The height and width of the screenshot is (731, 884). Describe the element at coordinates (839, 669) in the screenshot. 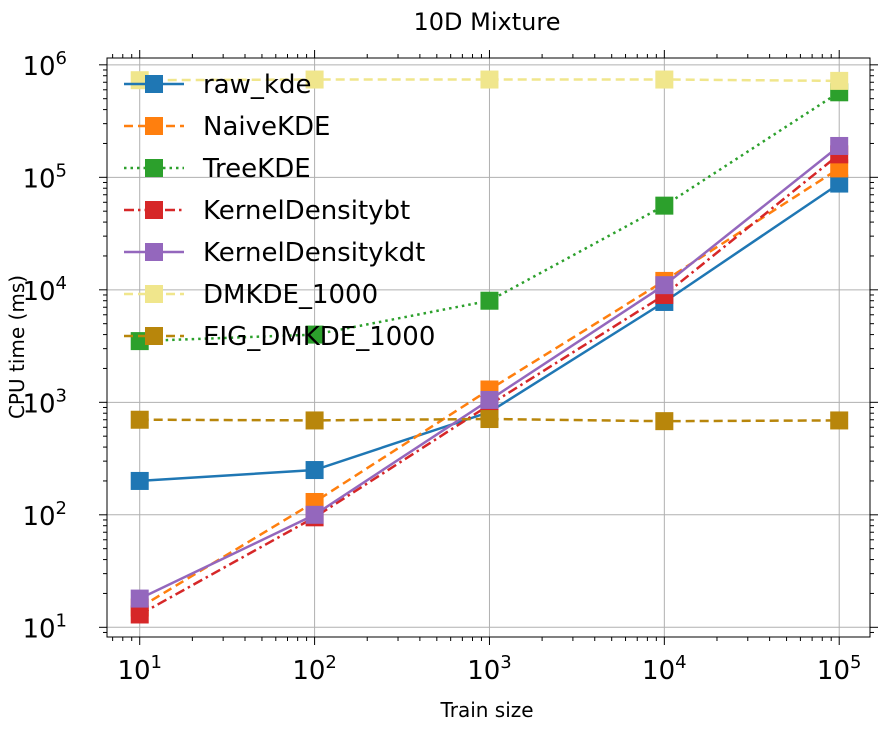

I see `x-tick-label: 105` at that location.